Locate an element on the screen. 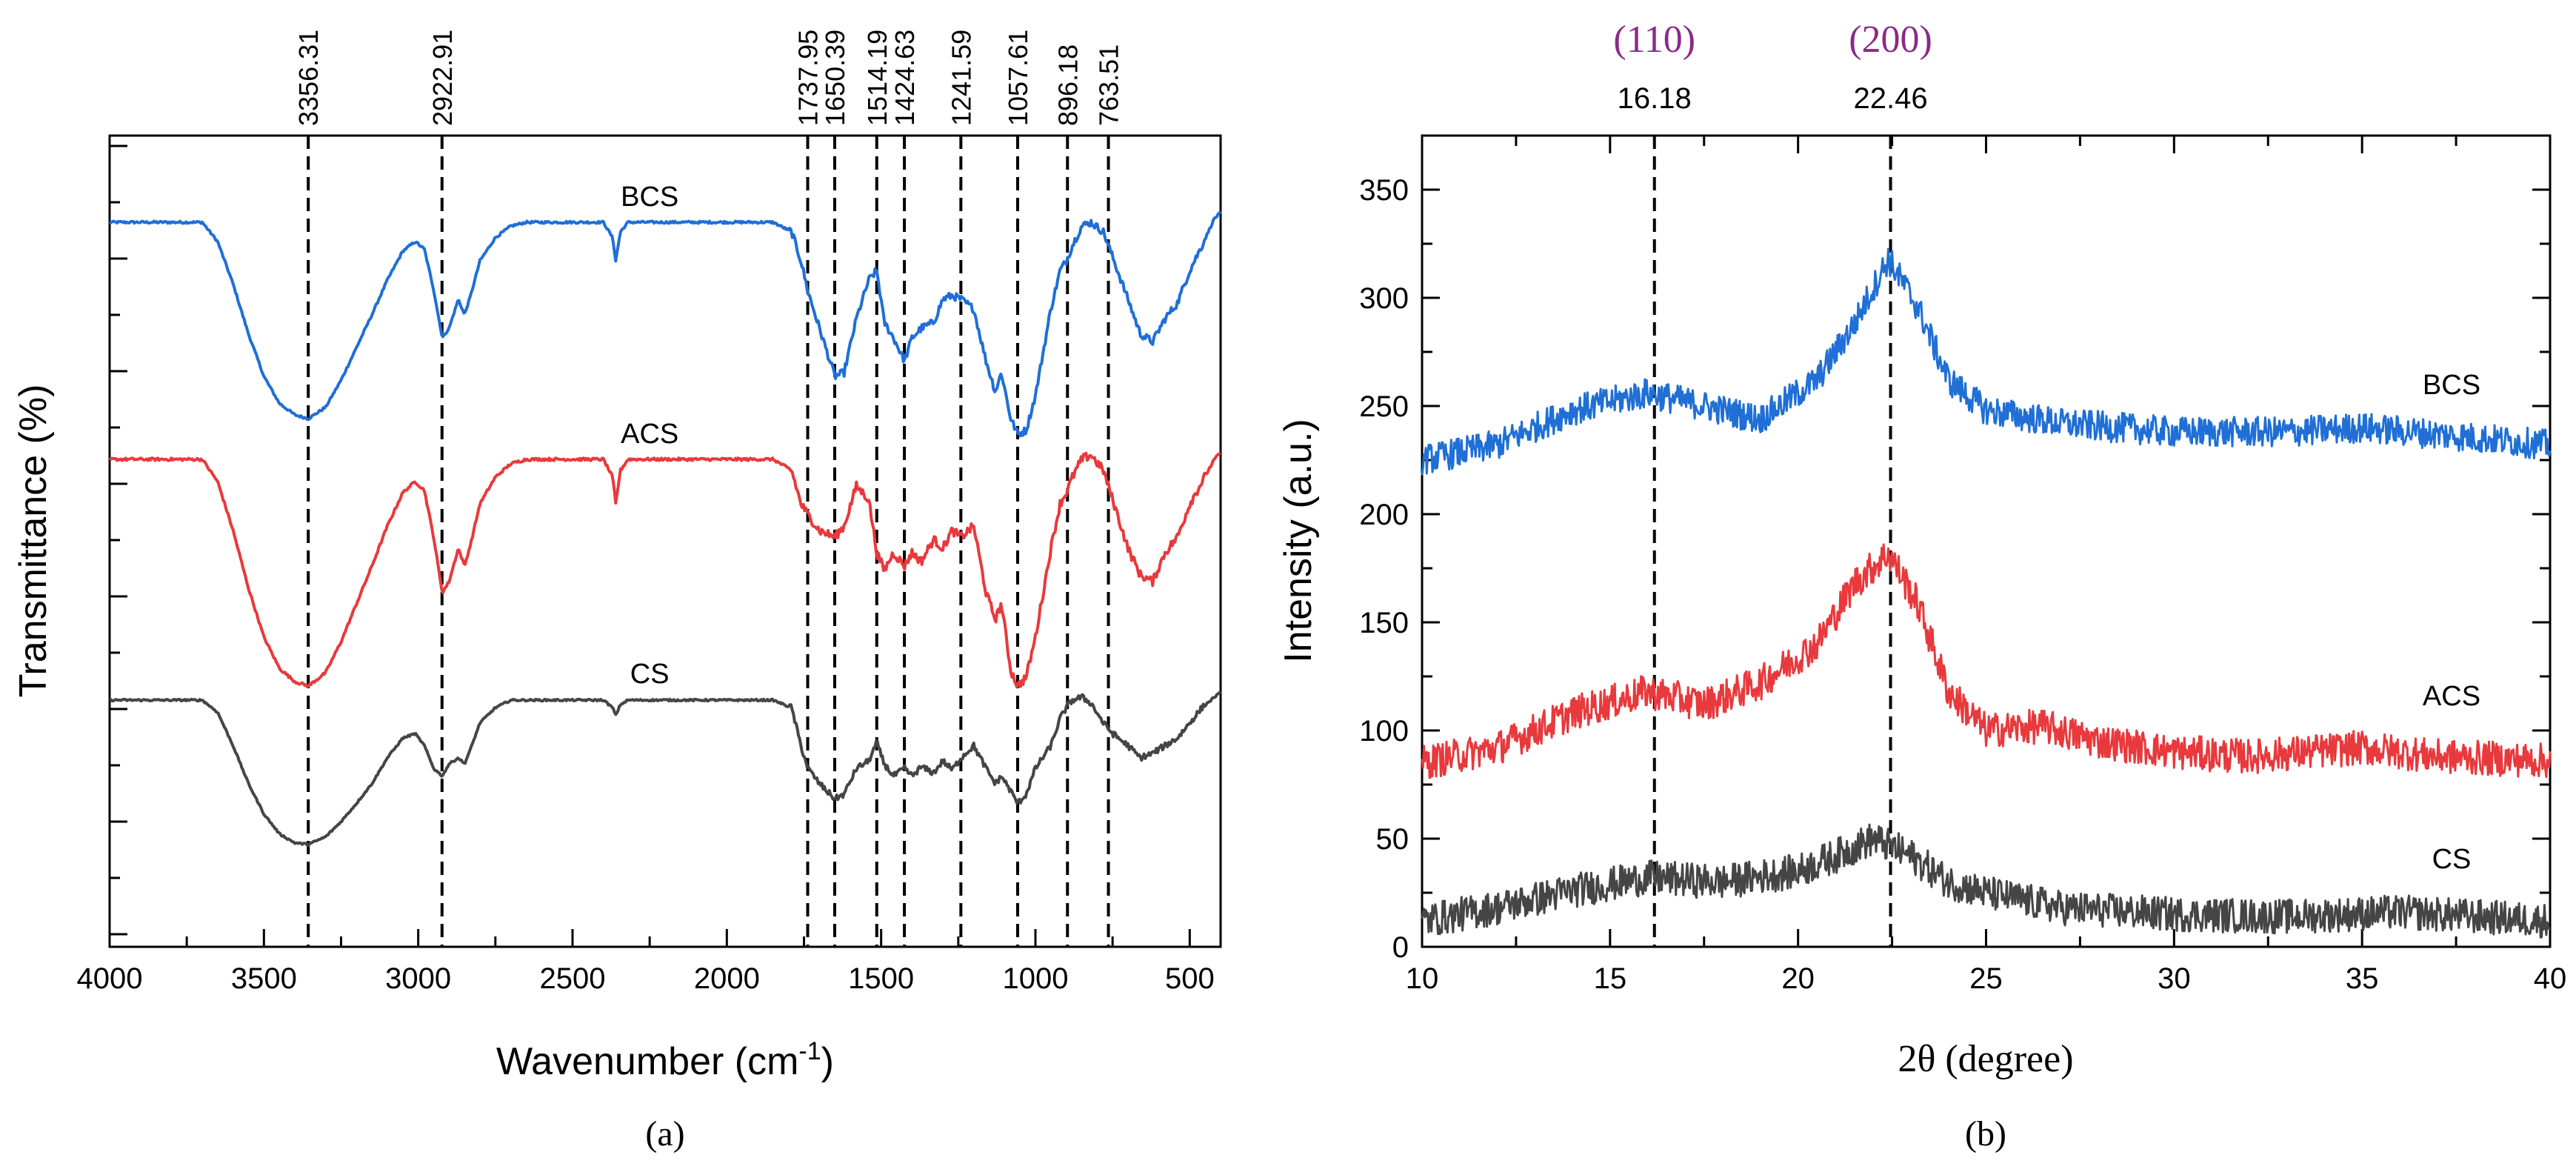 Image resolution: width=2576 pixels, height=1175 pixels. xrd-x-tick-label: 15 is located at coordinates (1610, 979).